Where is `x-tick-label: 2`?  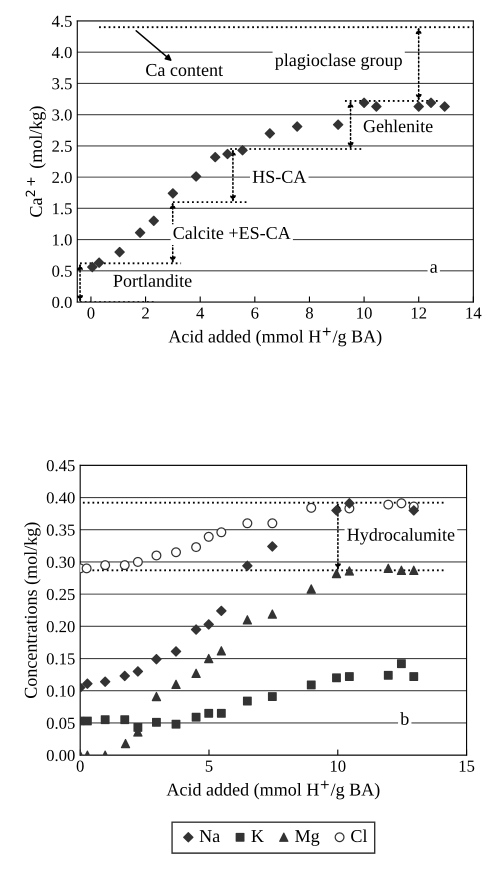
x-tick-label: 2 is located at coordinates (145, 312).